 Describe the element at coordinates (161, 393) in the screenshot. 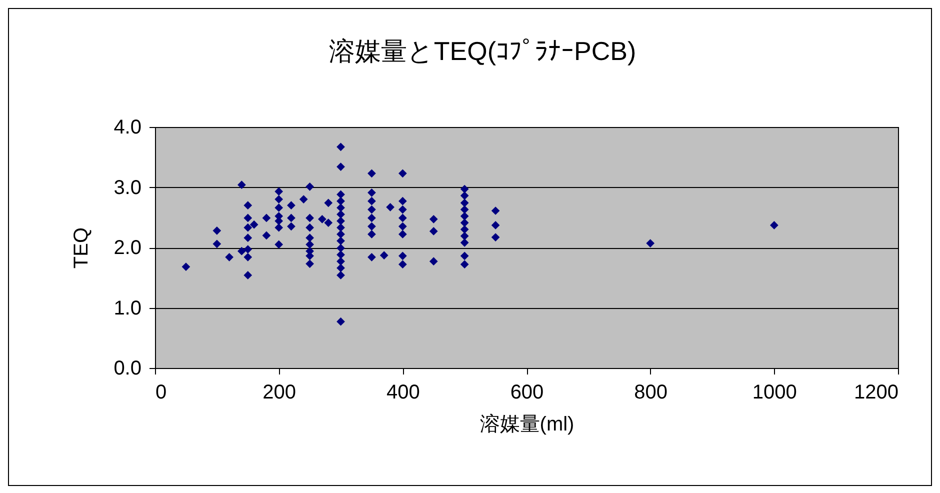

I see `x-tick-label: 0` at that location.